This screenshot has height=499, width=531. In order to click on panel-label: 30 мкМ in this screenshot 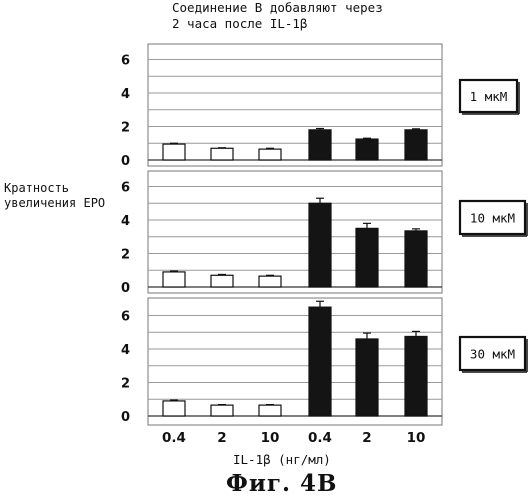, I will do `click(492, 354)`.